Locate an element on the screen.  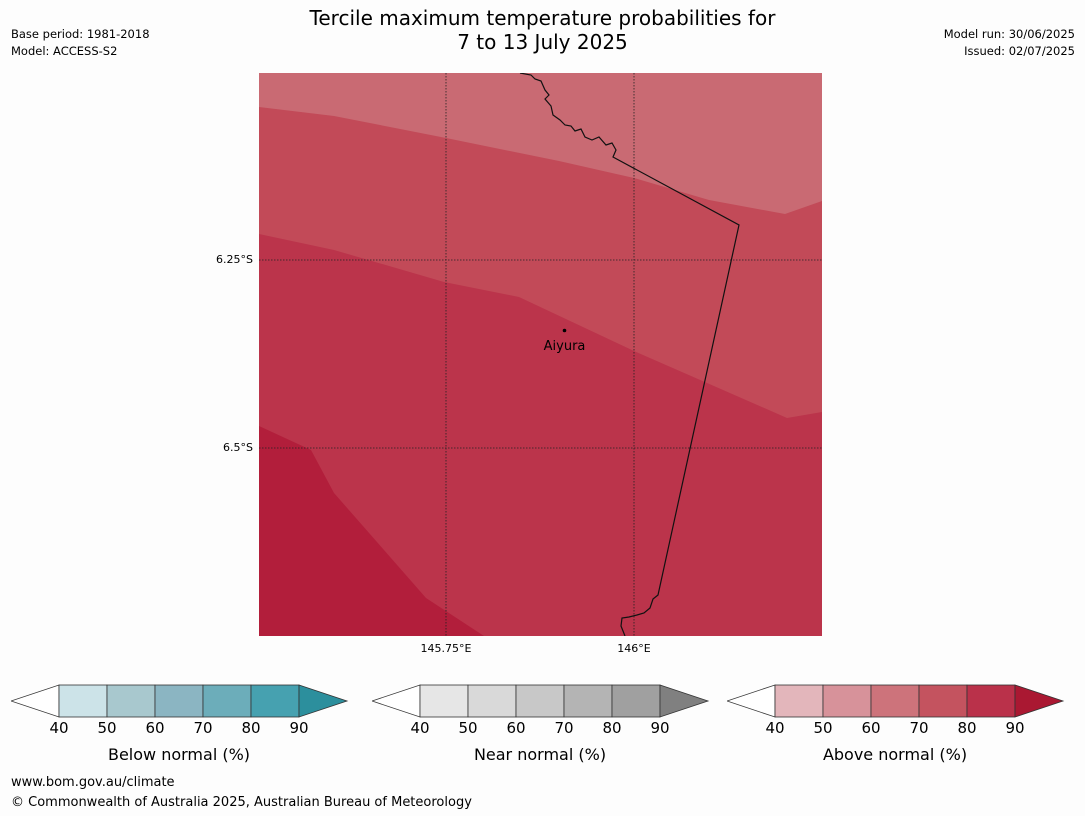
model-run: Model run: 30/06/2025 is located at coordinates (1009, 34).